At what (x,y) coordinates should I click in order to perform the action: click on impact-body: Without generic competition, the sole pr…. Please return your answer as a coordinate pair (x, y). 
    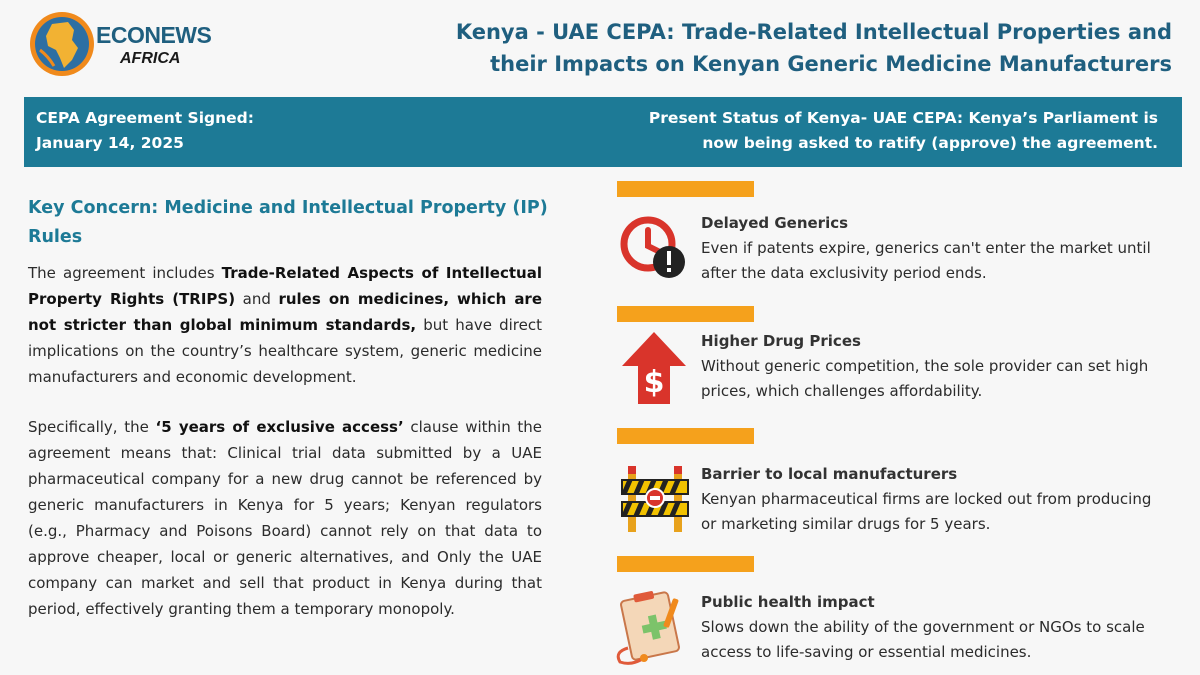
    Looking at the image, I should click on (925, 378).